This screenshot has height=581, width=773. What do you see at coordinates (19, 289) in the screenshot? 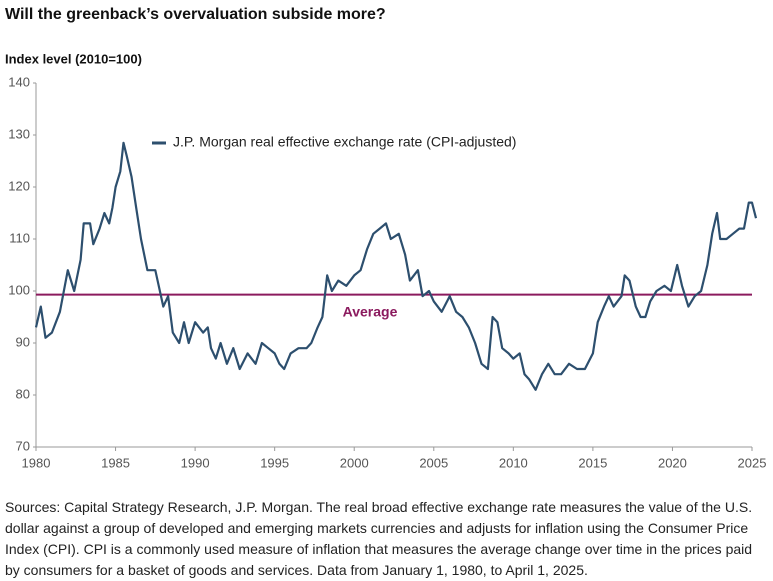
I see `y-tick-label: 100` at bounding box center [19, 289].